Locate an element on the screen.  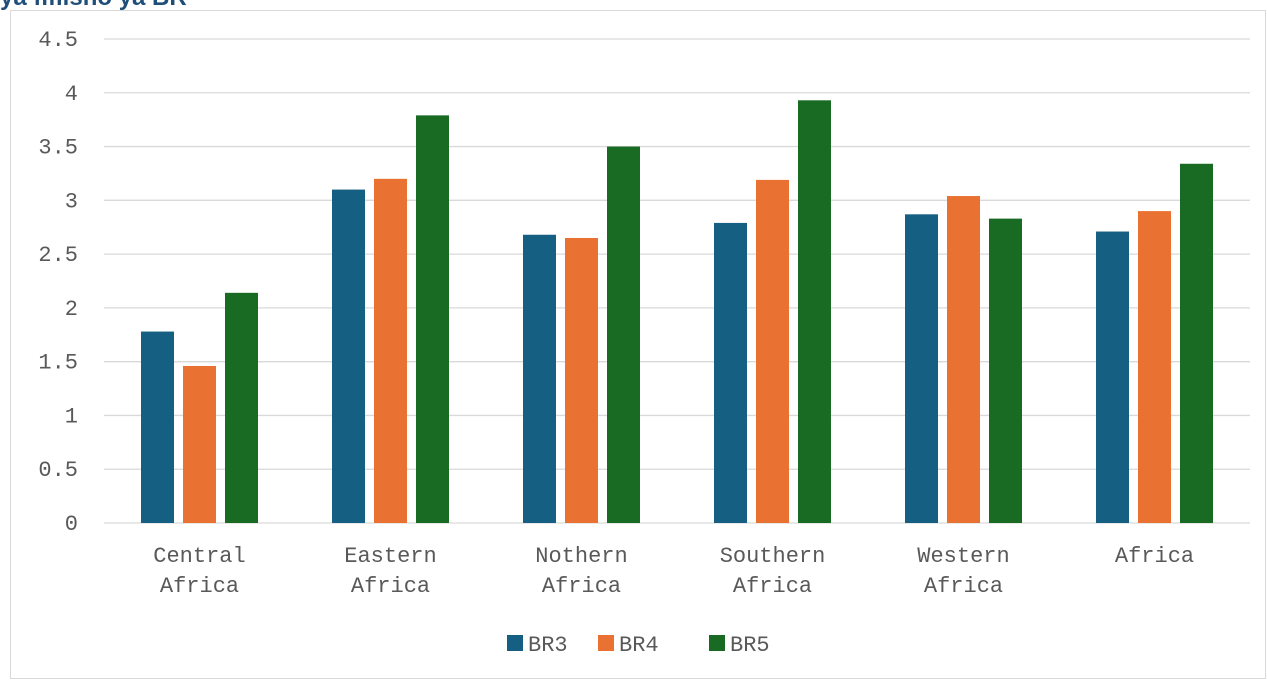
legend-swatch-br5 is located at coordinates (717, 643).